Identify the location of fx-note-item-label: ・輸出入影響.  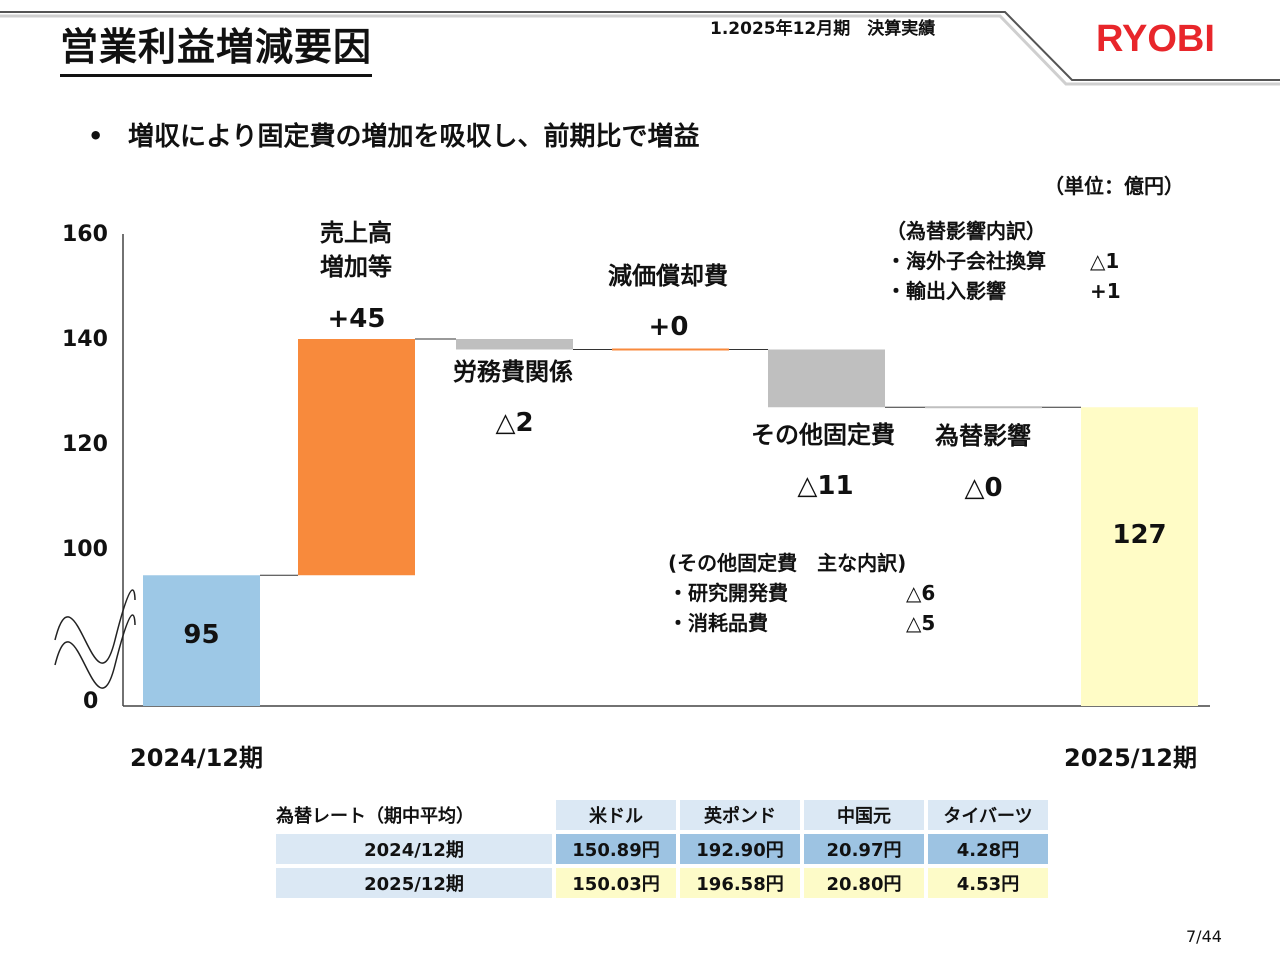
(946, 291).